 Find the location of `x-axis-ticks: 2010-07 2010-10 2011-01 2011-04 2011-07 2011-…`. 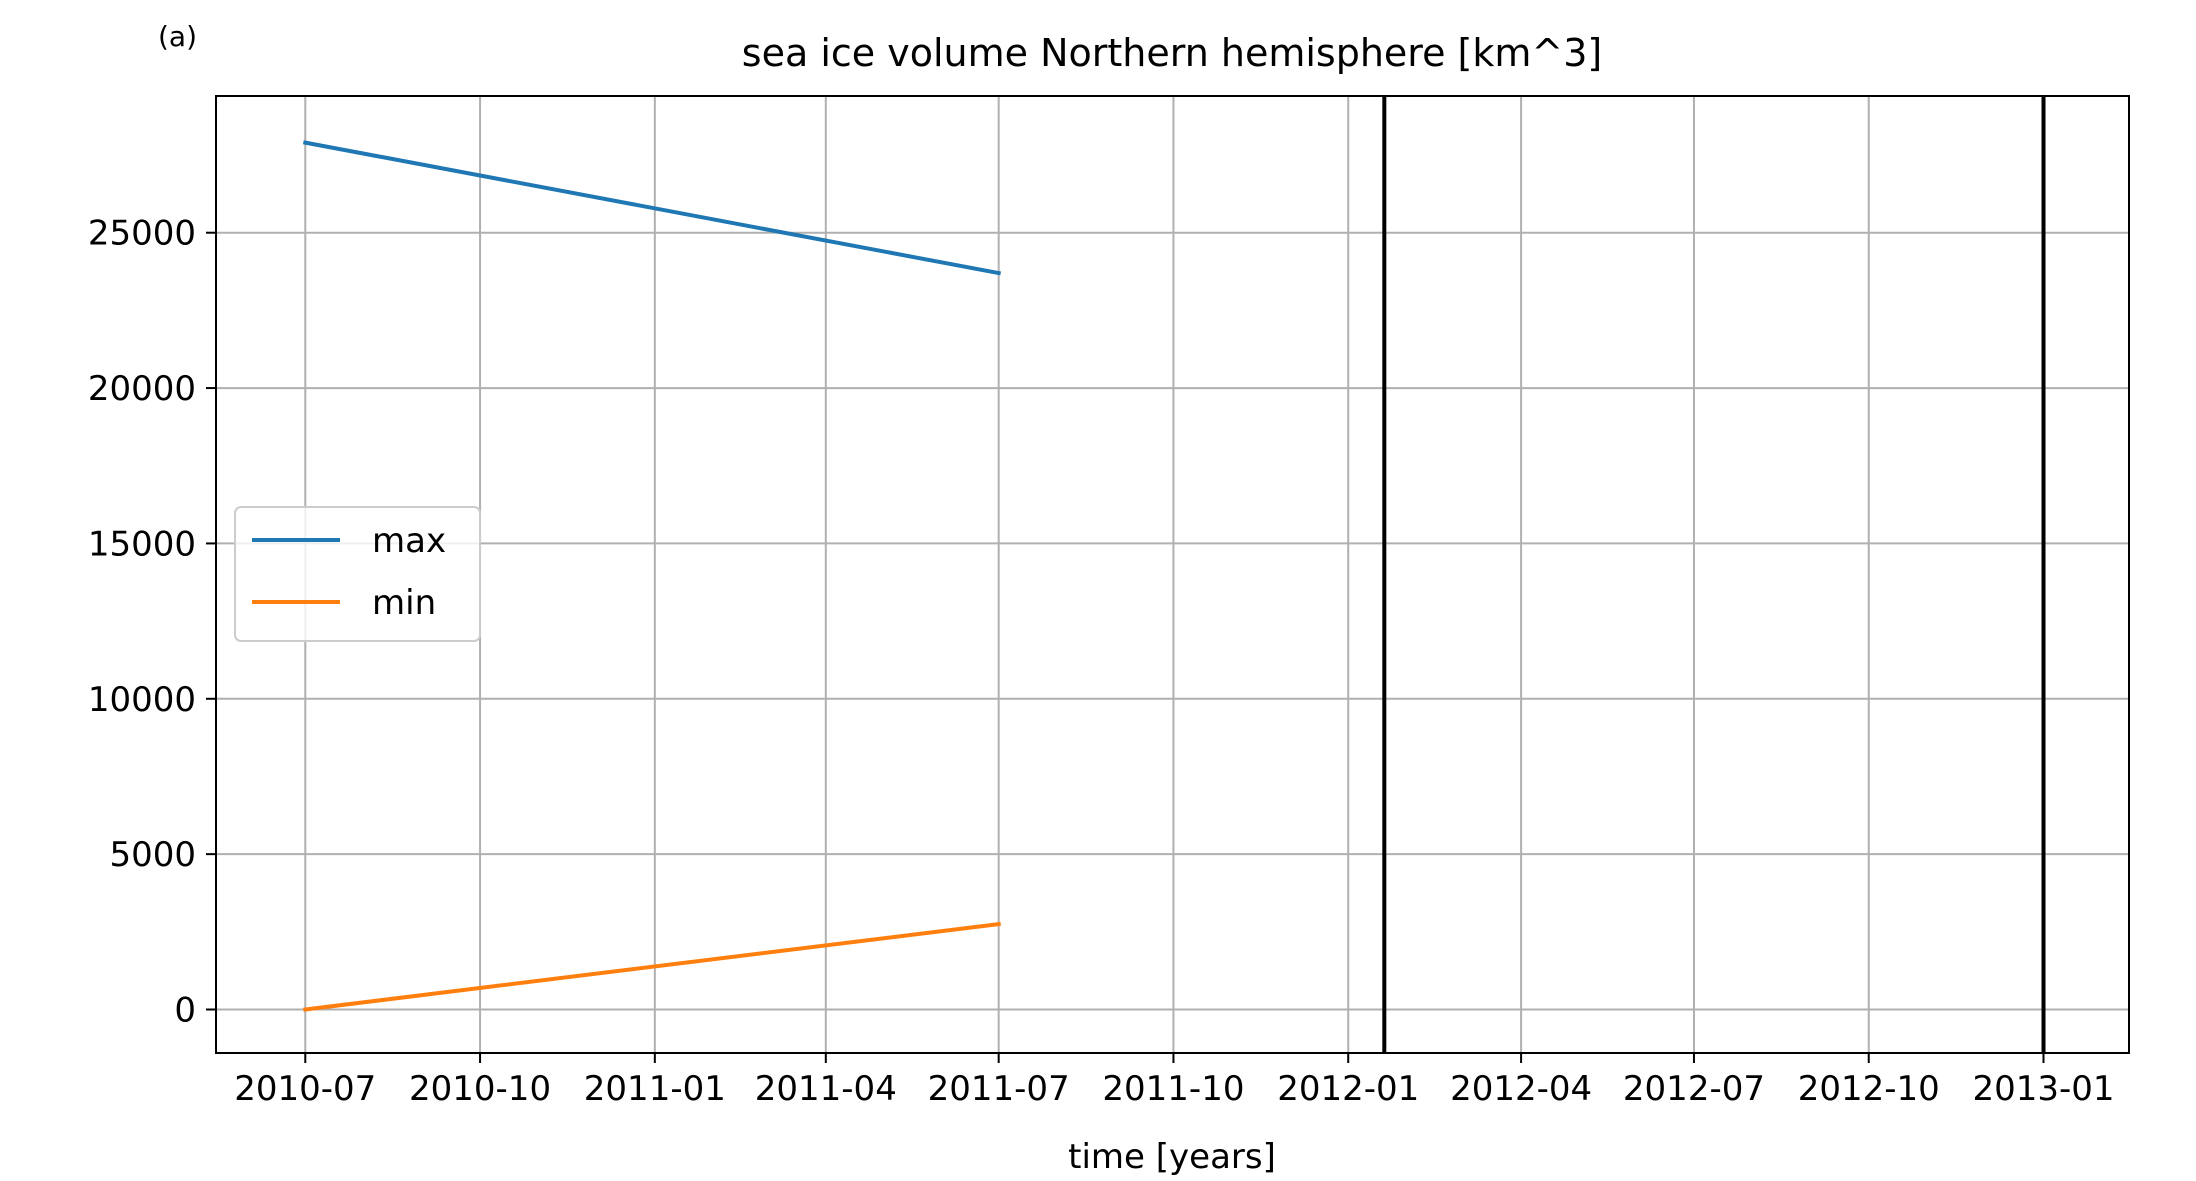

x-axis-ticks: 2010-07 2010-10 2011-01 2011-04 2011-07 2011-… is located at coordinates (1174, 1081).